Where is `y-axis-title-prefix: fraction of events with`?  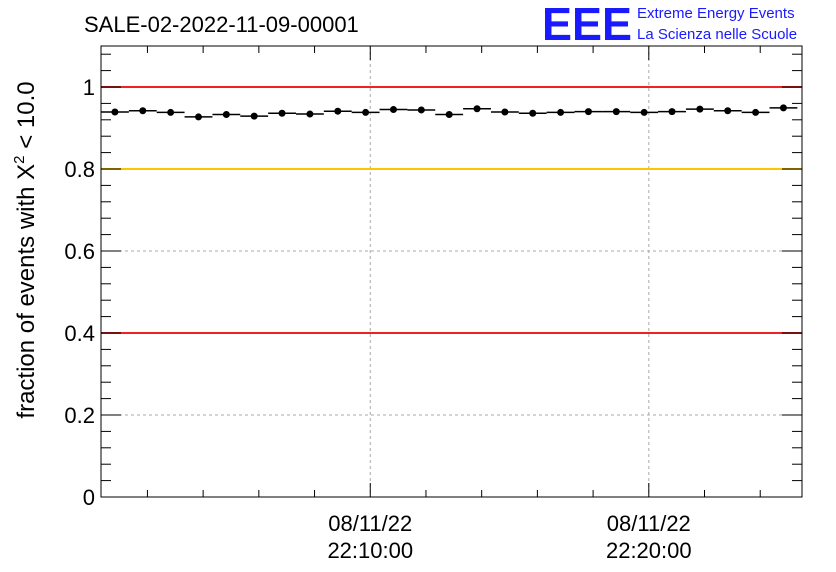
y-axis-title-prefix: fraction of events with is located at coordinates (26, 299).